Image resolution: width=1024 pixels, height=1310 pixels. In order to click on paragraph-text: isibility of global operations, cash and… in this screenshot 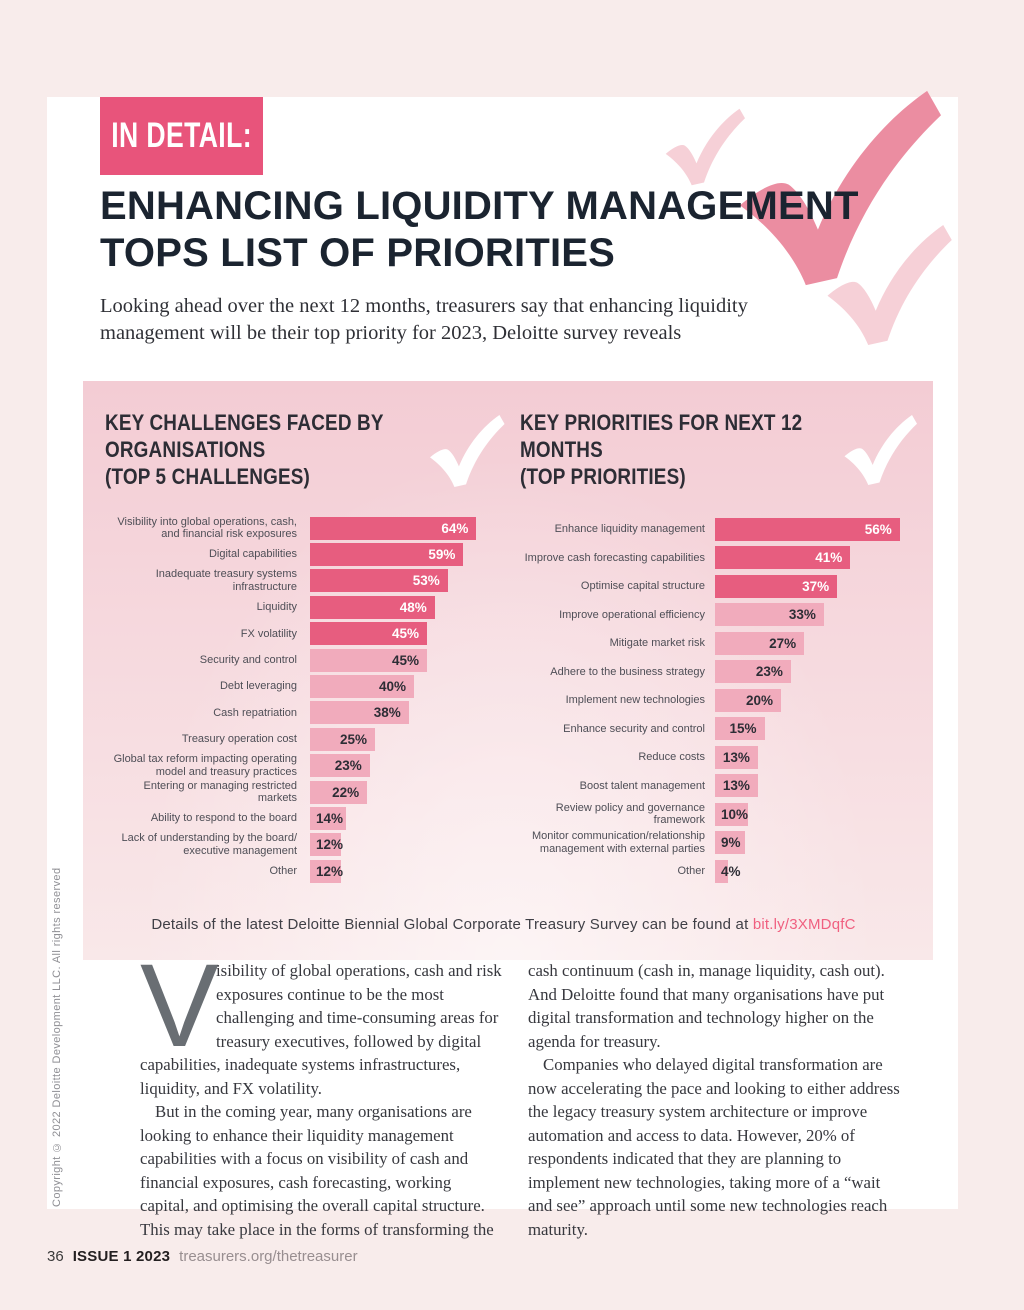, I will do `click(321, 1029)`.